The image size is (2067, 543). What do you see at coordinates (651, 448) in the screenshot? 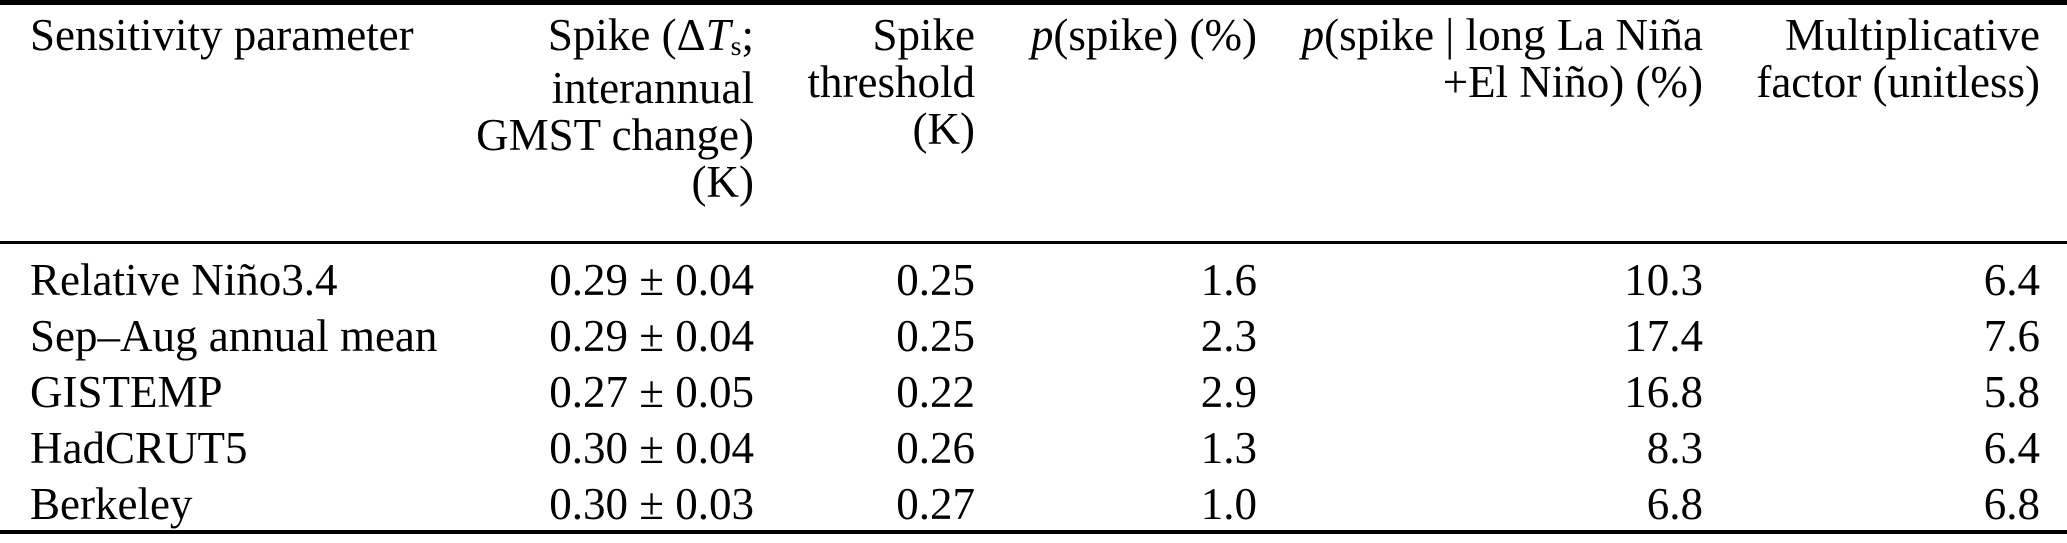
I see `cell-spike: 0.30 ± 0.04` at bounding box center [651, 448].